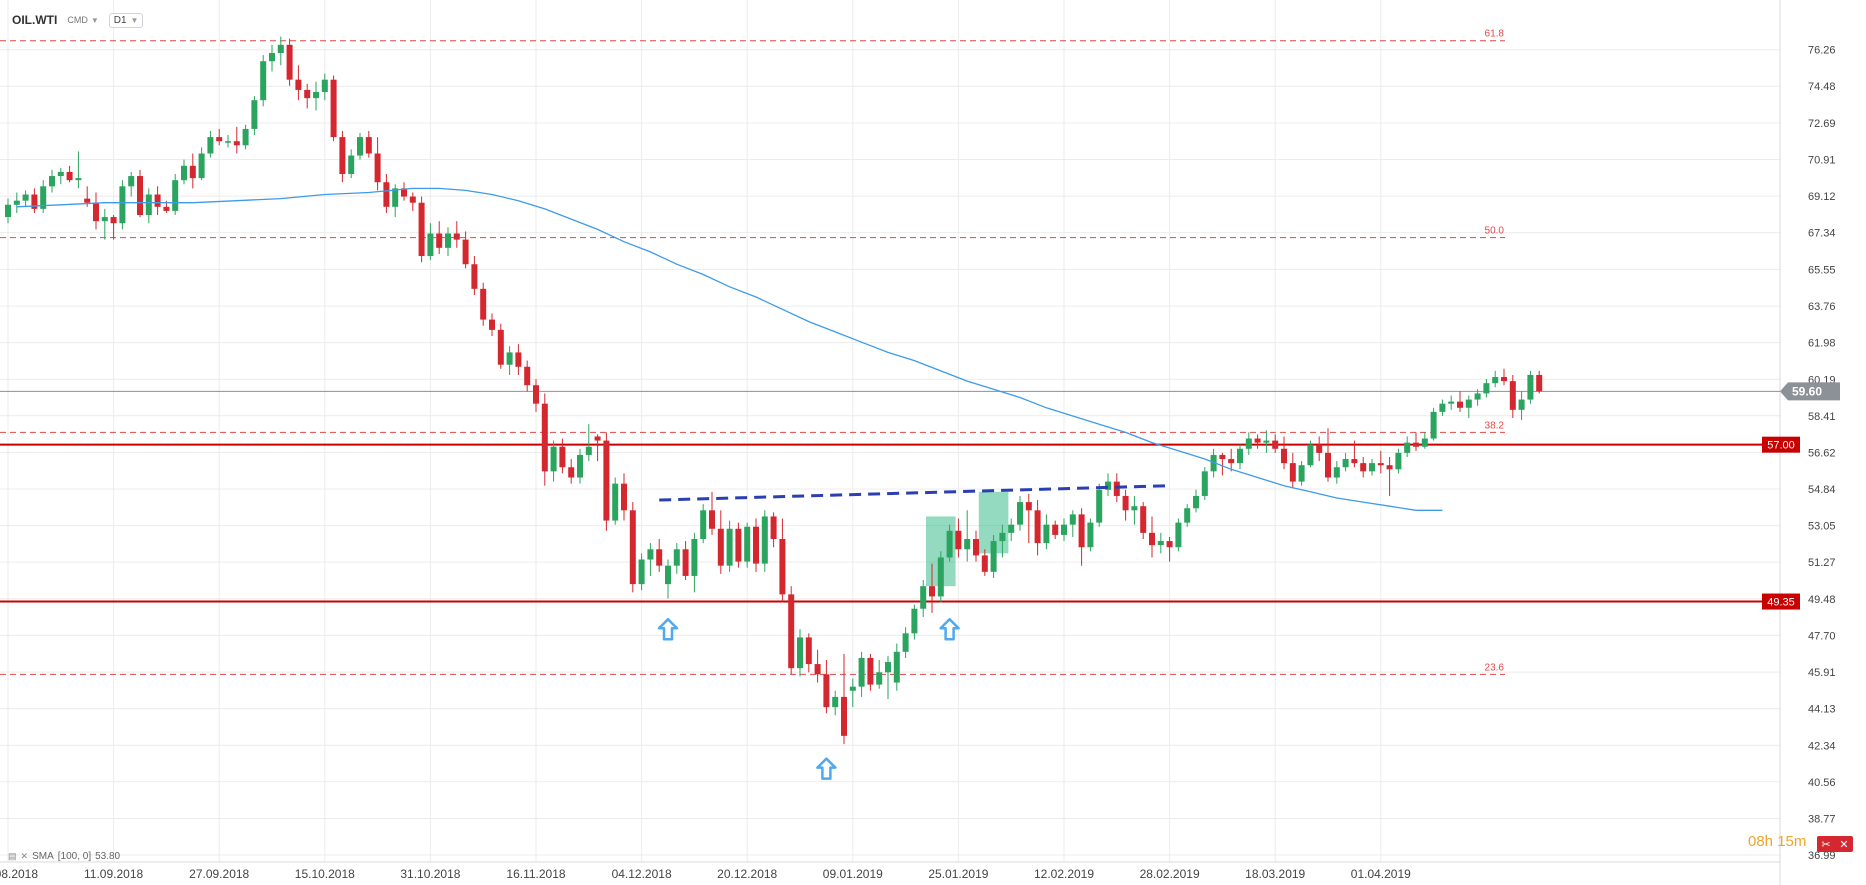 The image size is (1866, 885). I want to click on instrument-type-selector: CMD ▼, so click(82, 20).